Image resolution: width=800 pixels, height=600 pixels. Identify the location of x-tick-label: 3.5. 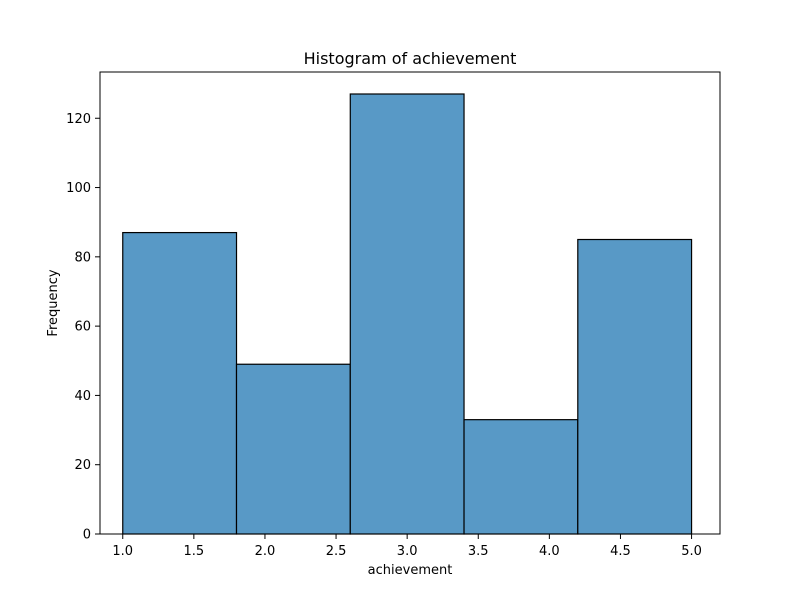
(478, 551).